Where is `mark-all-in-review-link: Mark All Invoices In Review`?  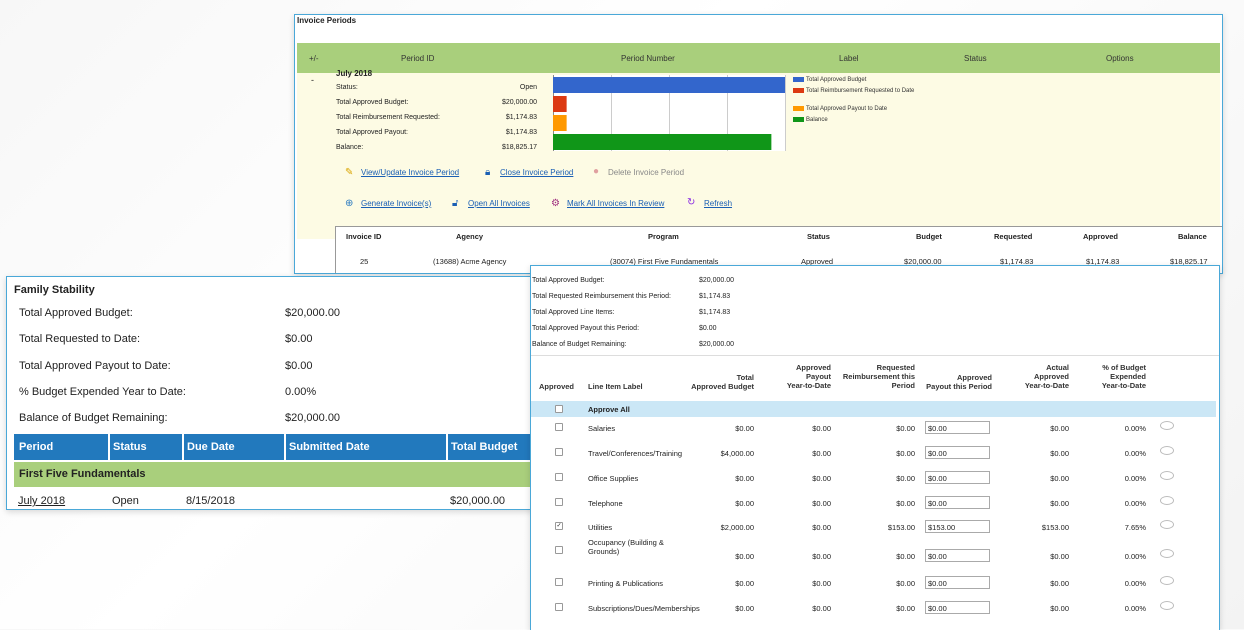 mark-all-in-review-link: Mark All Invoices In Review is located at coordinates (616, 203).